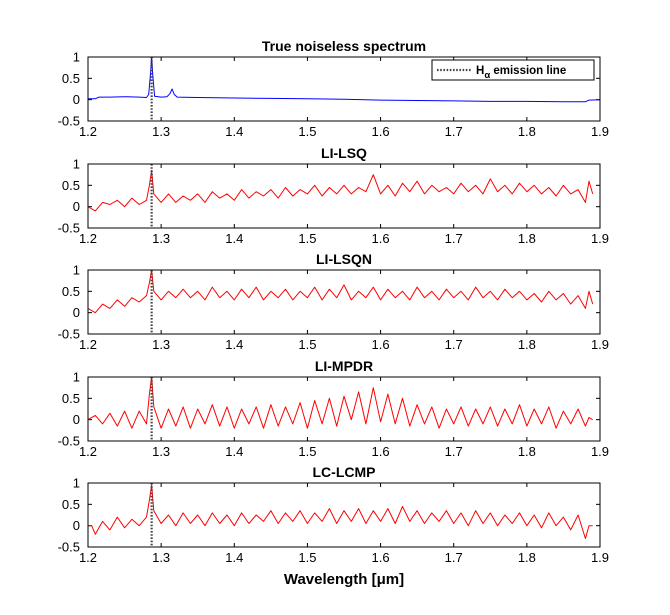  I want to click on panel-3: LI-LSQN 1.2 1.3 1.4 1.5 1.6 1.7 1.8 1.9 1 0.5 0 -0.5, so click(333, 301).